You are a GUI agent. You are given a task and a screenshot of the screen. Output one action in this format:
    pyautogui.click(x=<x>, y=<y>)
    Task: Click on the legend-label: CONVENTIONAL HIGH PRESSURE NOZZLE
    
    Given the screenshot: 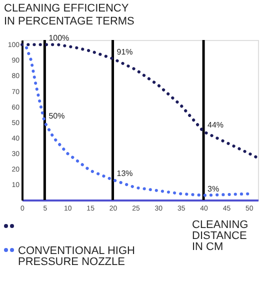 What is the action you would take?
    pyautogui.click(x=76, y=256)
    